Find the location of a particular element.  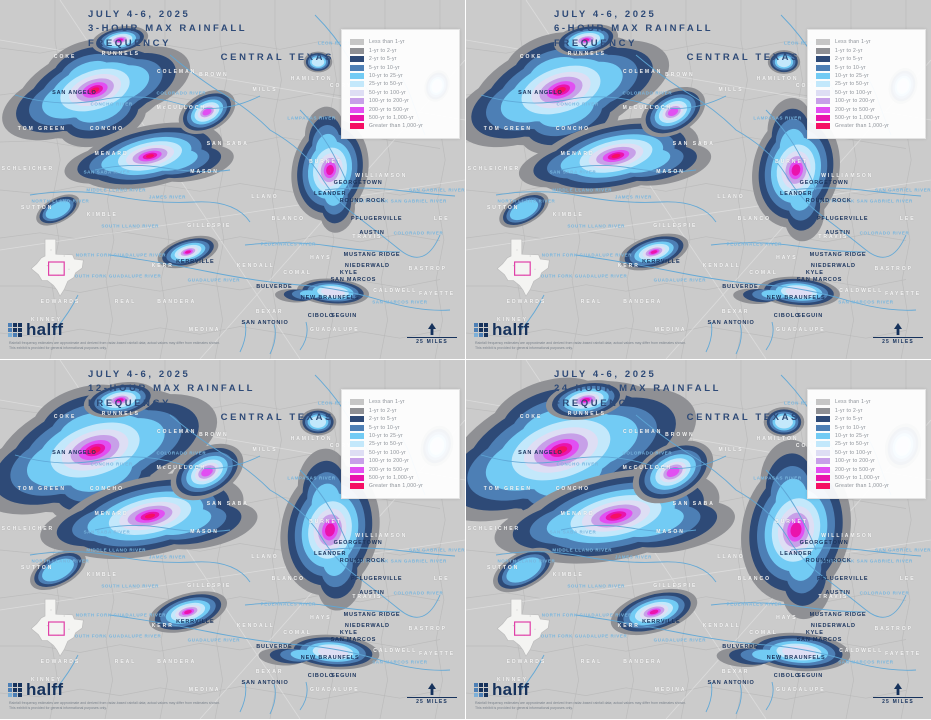

legend-label: Greater than 1,000-yr is located at coordinates (396, 486).